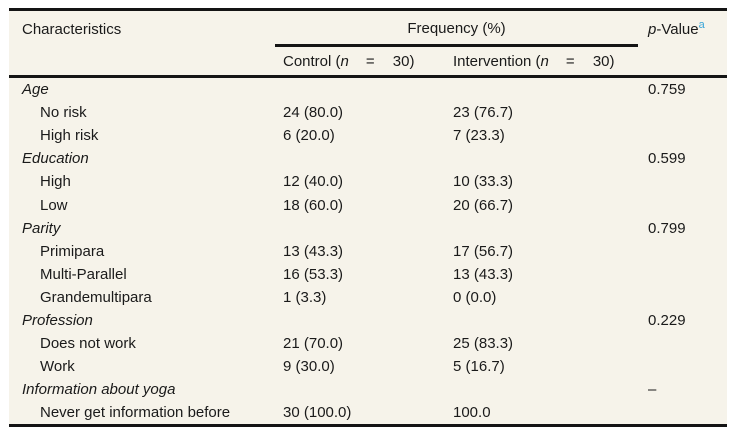 The image size is (737, 440). Describe the element at coordinates (63, 113) in the screenshot. I see `row-label: No risk` at that location.